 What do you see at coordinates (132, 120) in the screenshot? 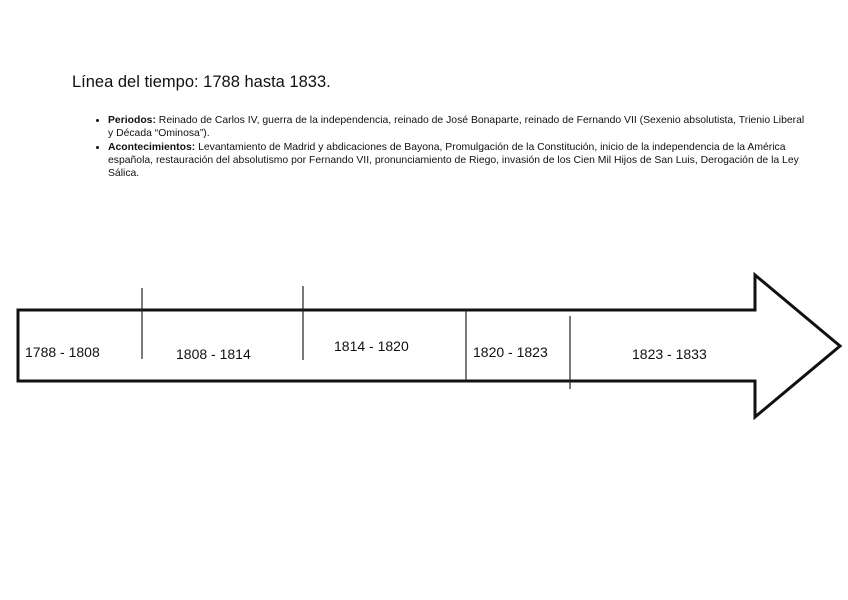
I see `bullet-label: Periodos:` at bounding box center [132, 120].